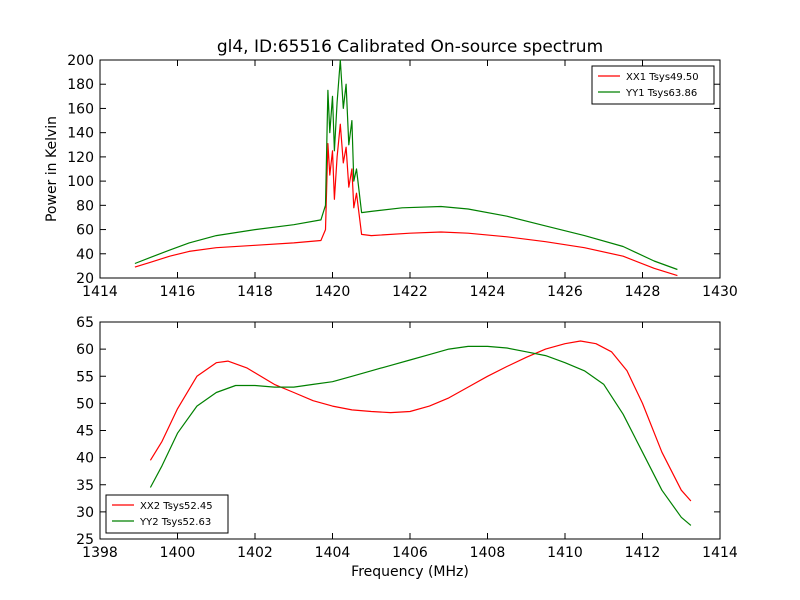 The height and width of the screenshot is (600, 800). I want to click on top-y-tick-label: 80, so click(85, 206).